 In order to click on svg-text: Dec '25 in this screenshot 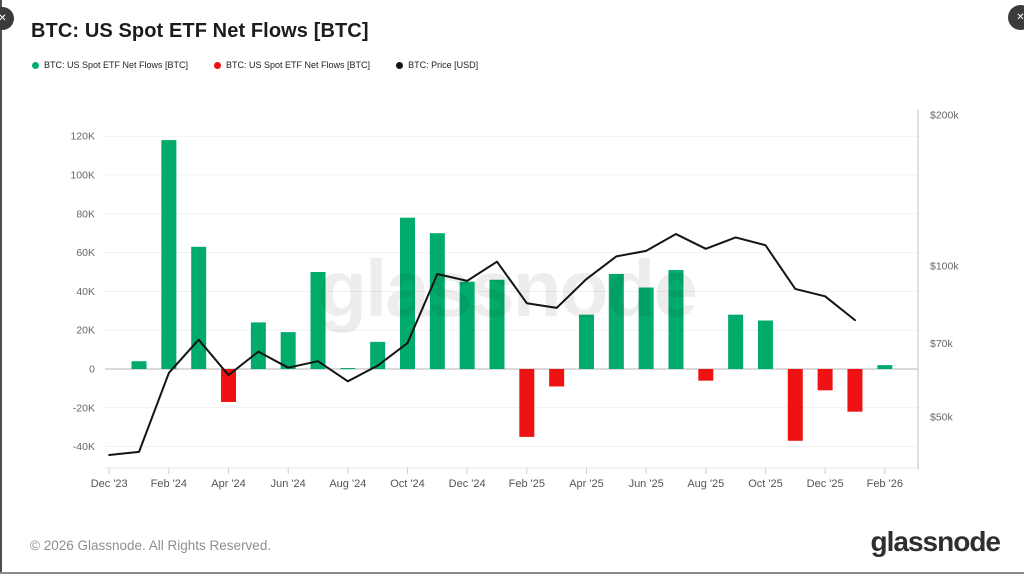, I will do `click(825, 484)`.